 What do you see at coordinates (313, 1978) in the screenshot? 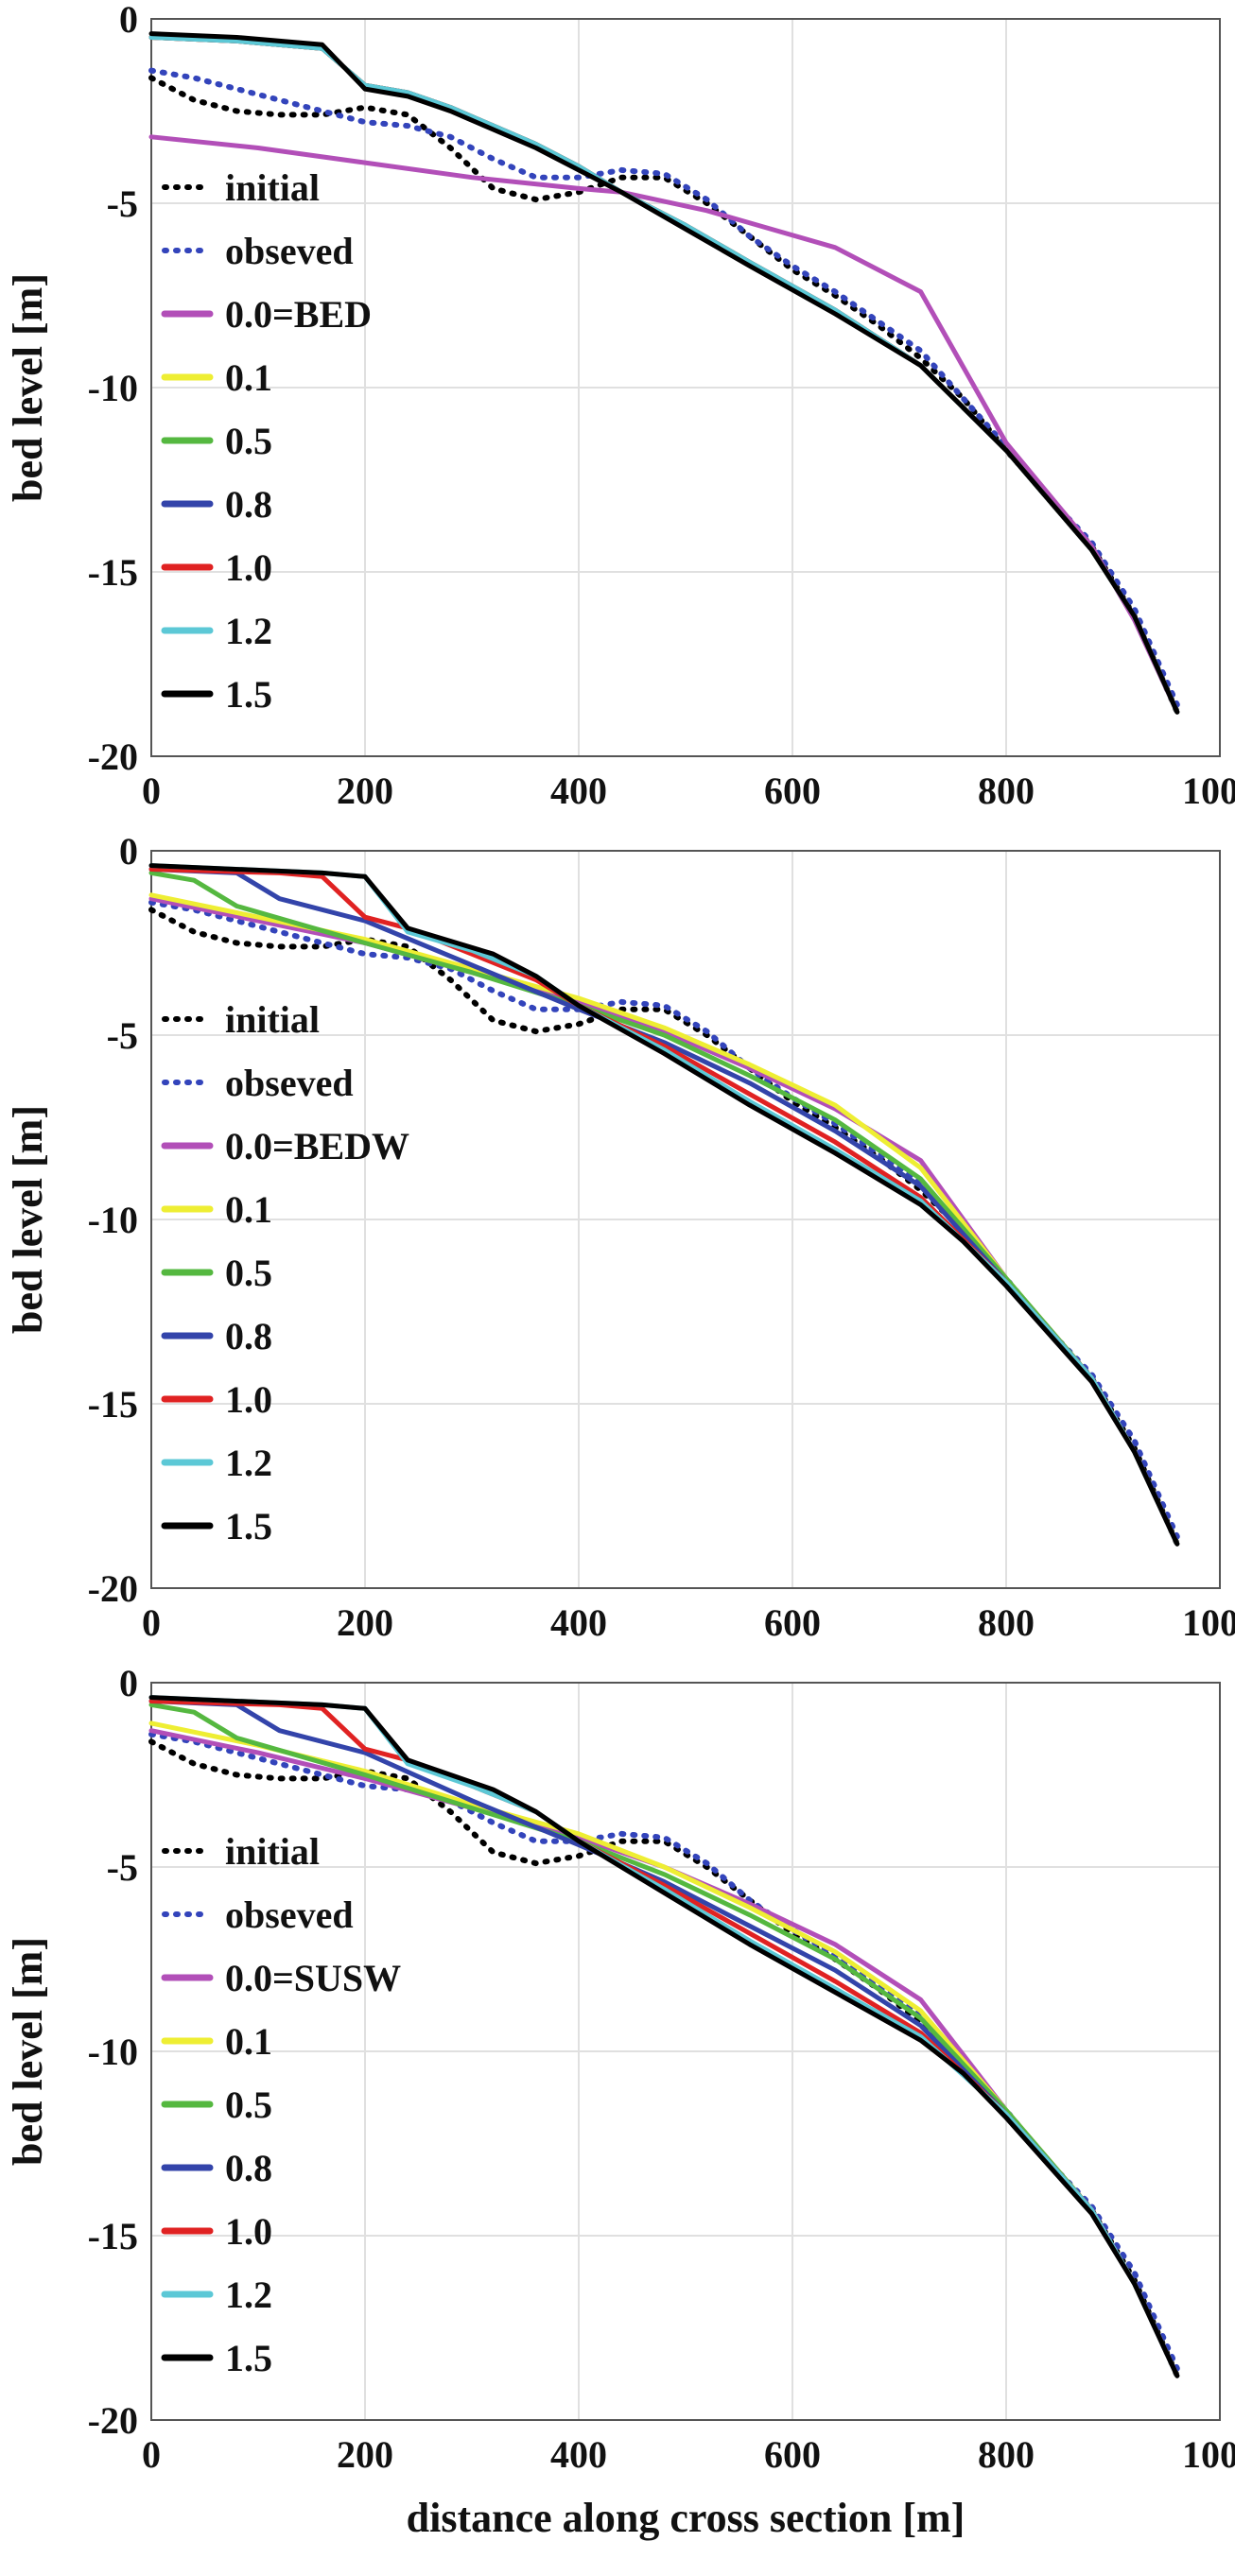
I see `legend-label: 0.0=SUSW` at bounding box center [313, 1978].